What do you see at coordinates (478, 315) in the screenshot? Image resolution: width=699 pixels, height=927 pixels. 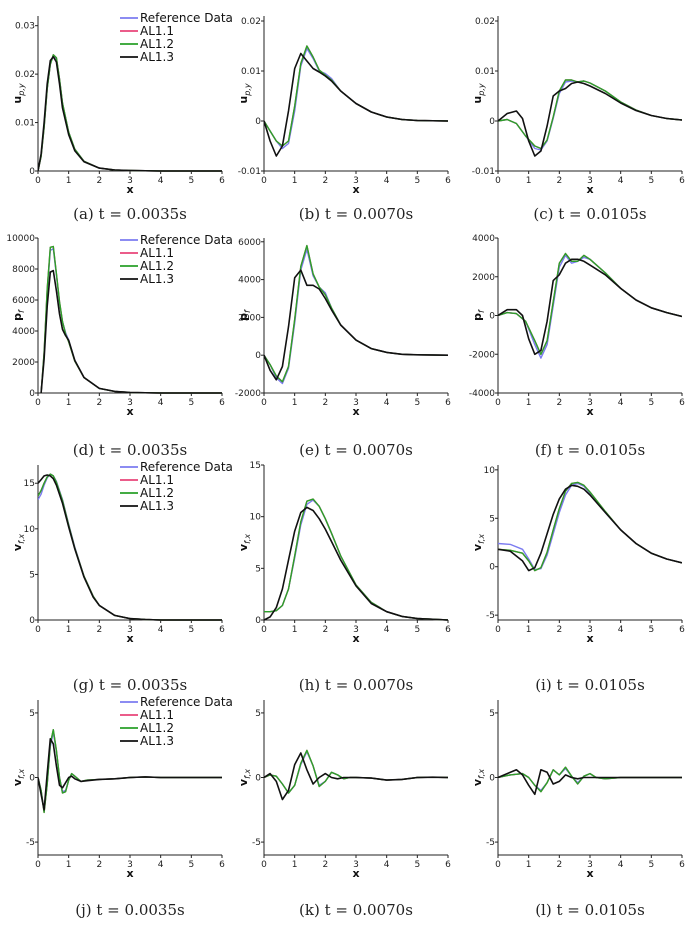 I see `y-axis-label: pf` at bounding box center [478, 315].